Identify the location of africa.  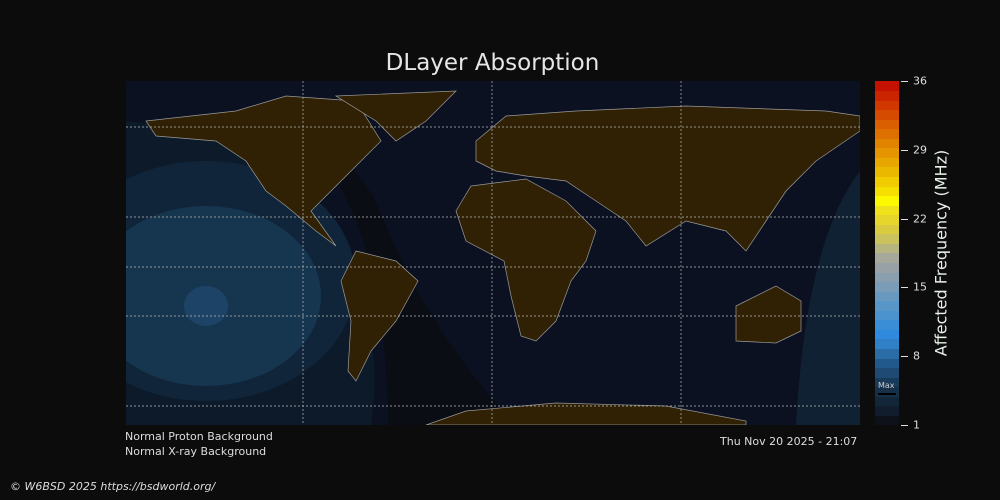
(526, 260).